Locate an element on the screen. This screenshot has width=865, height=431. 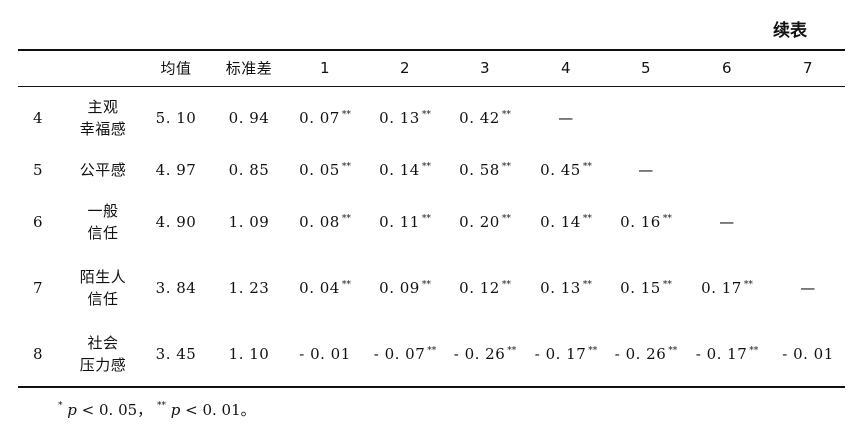
correlation-cell: 0. 42 ** is located at coordinates (485, 118).